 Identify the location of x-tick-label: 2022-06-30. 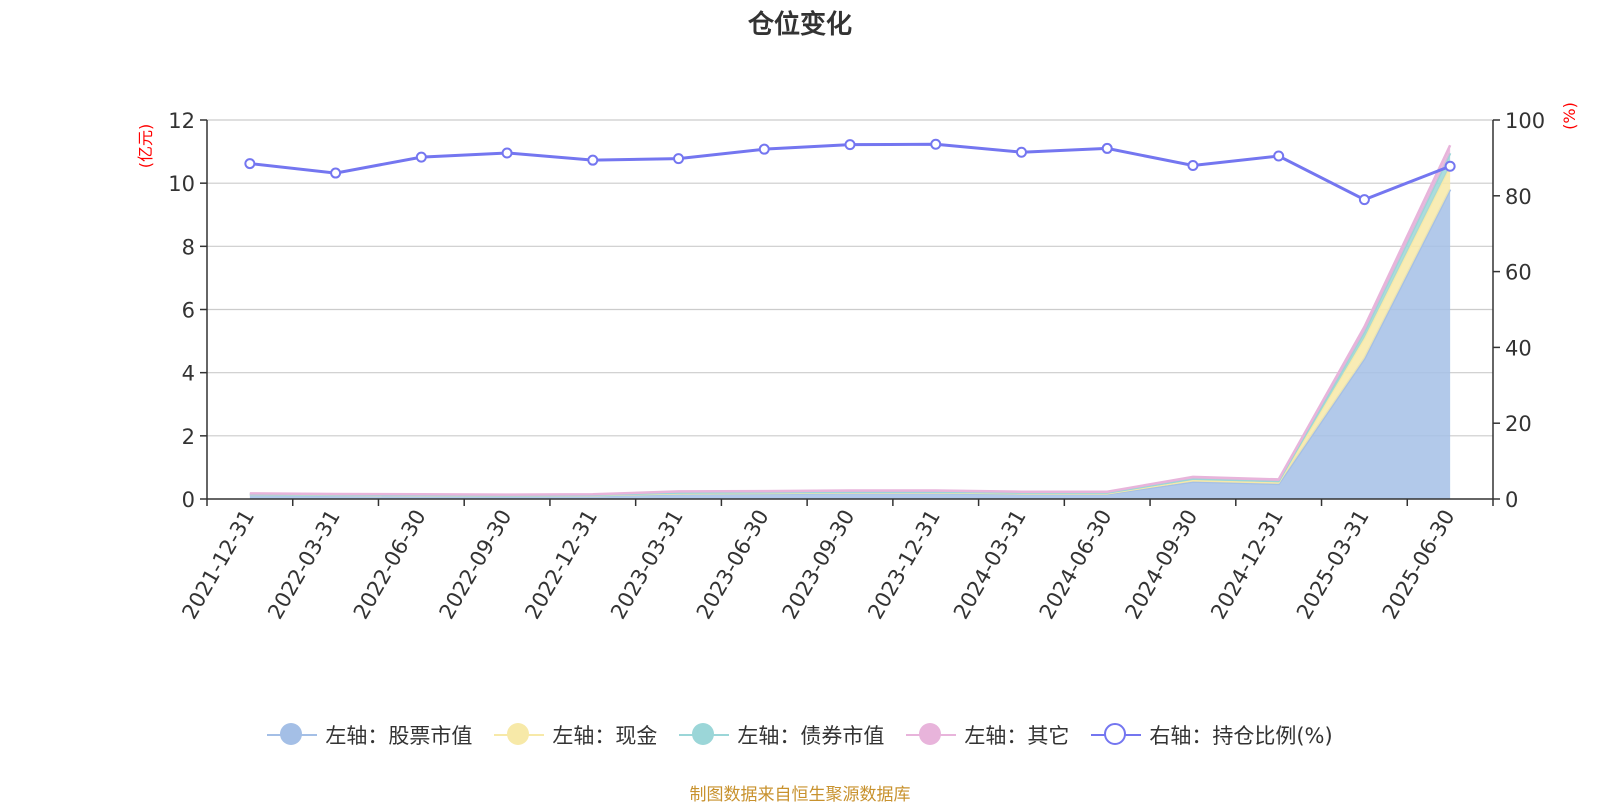
(390, 565).